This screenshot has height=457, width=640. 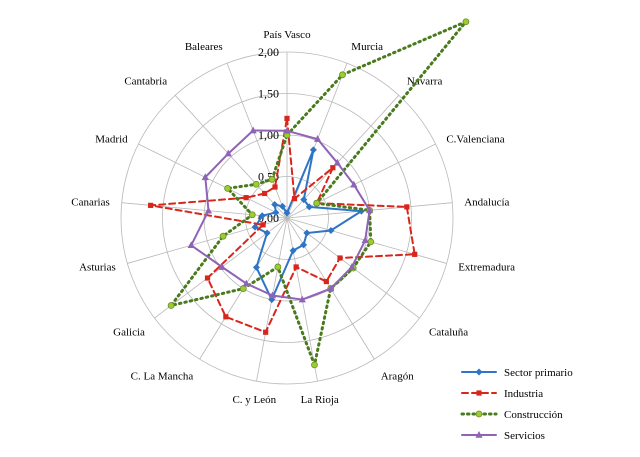 I want to click on category-label: C.Valenciana, so click(x=475, y=140).